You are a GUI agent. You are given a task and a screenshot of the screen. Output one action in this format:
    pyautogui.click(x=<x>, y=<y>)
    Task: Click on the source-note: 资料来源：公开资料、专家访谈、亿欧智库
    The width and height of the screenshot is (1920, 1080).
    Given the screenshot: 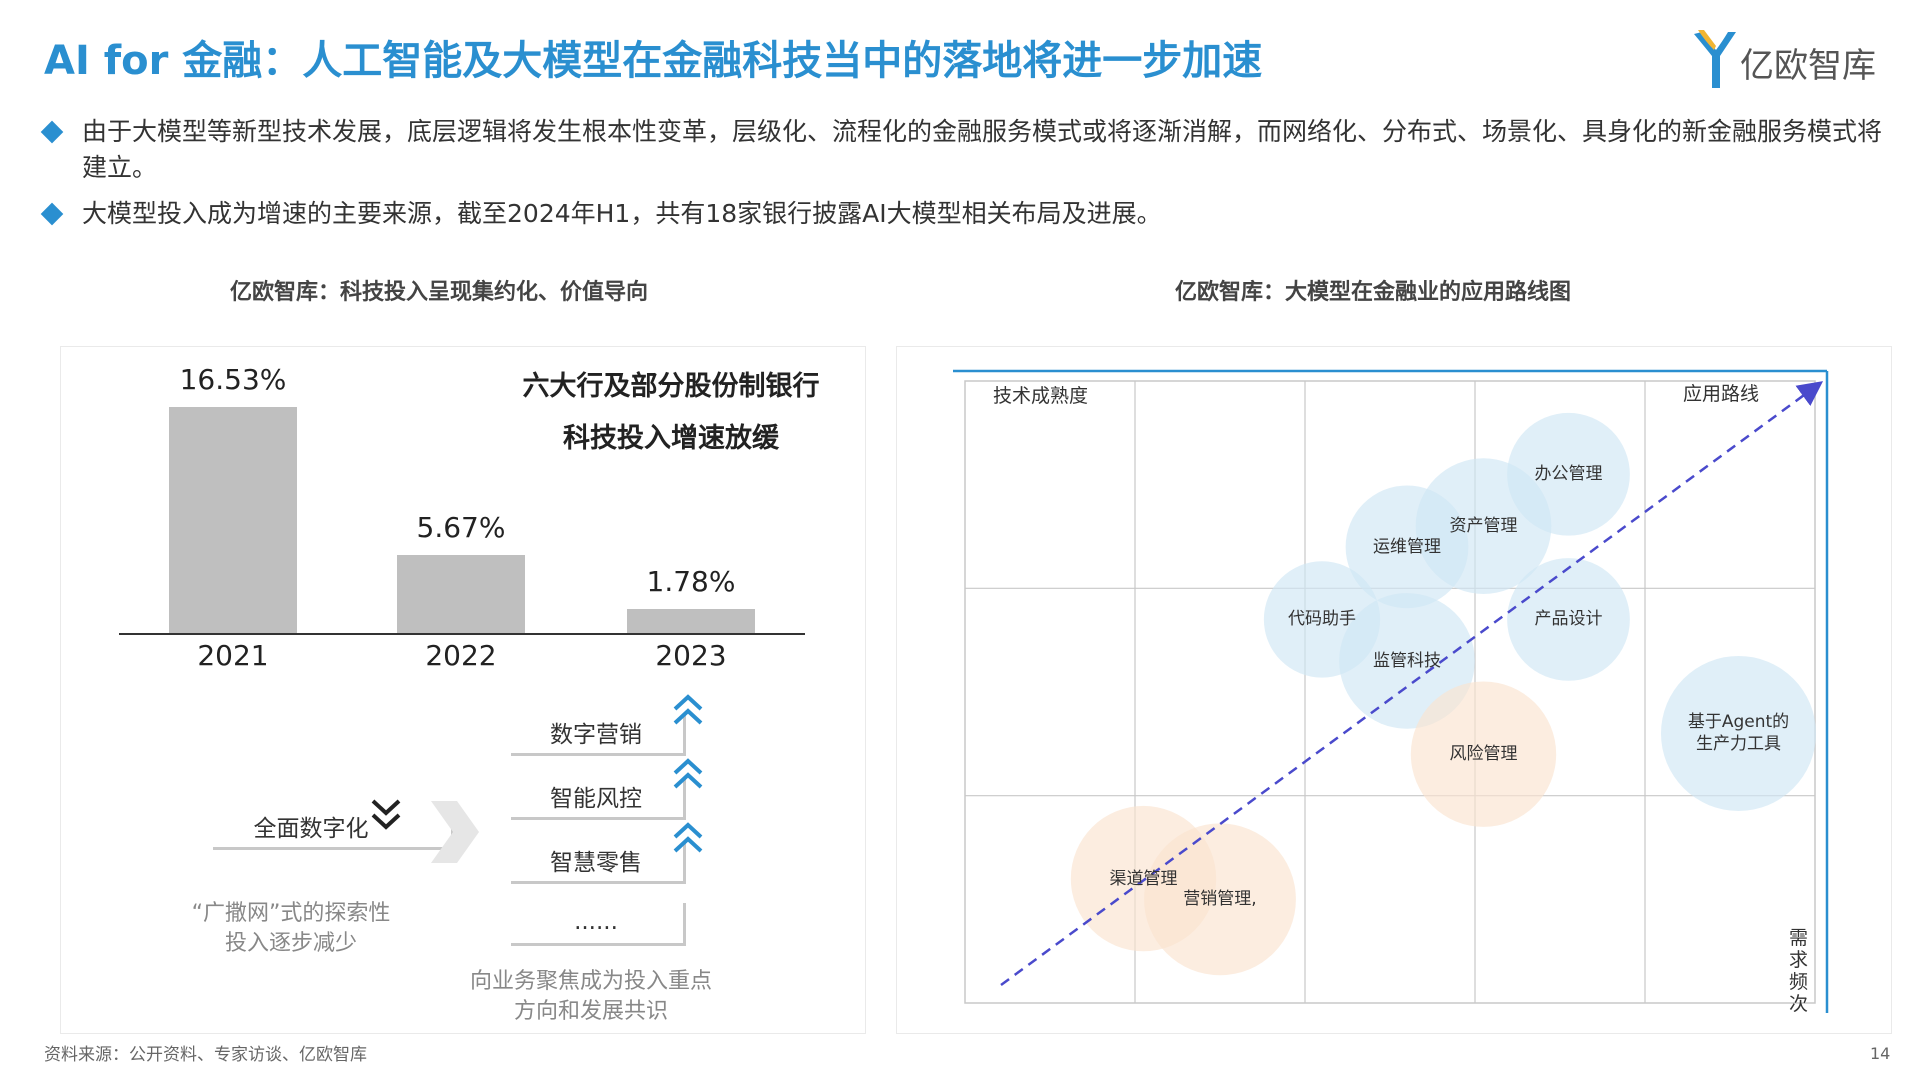 What is the action you would take?
    pyautogui.click(x=205, y=1055)
    